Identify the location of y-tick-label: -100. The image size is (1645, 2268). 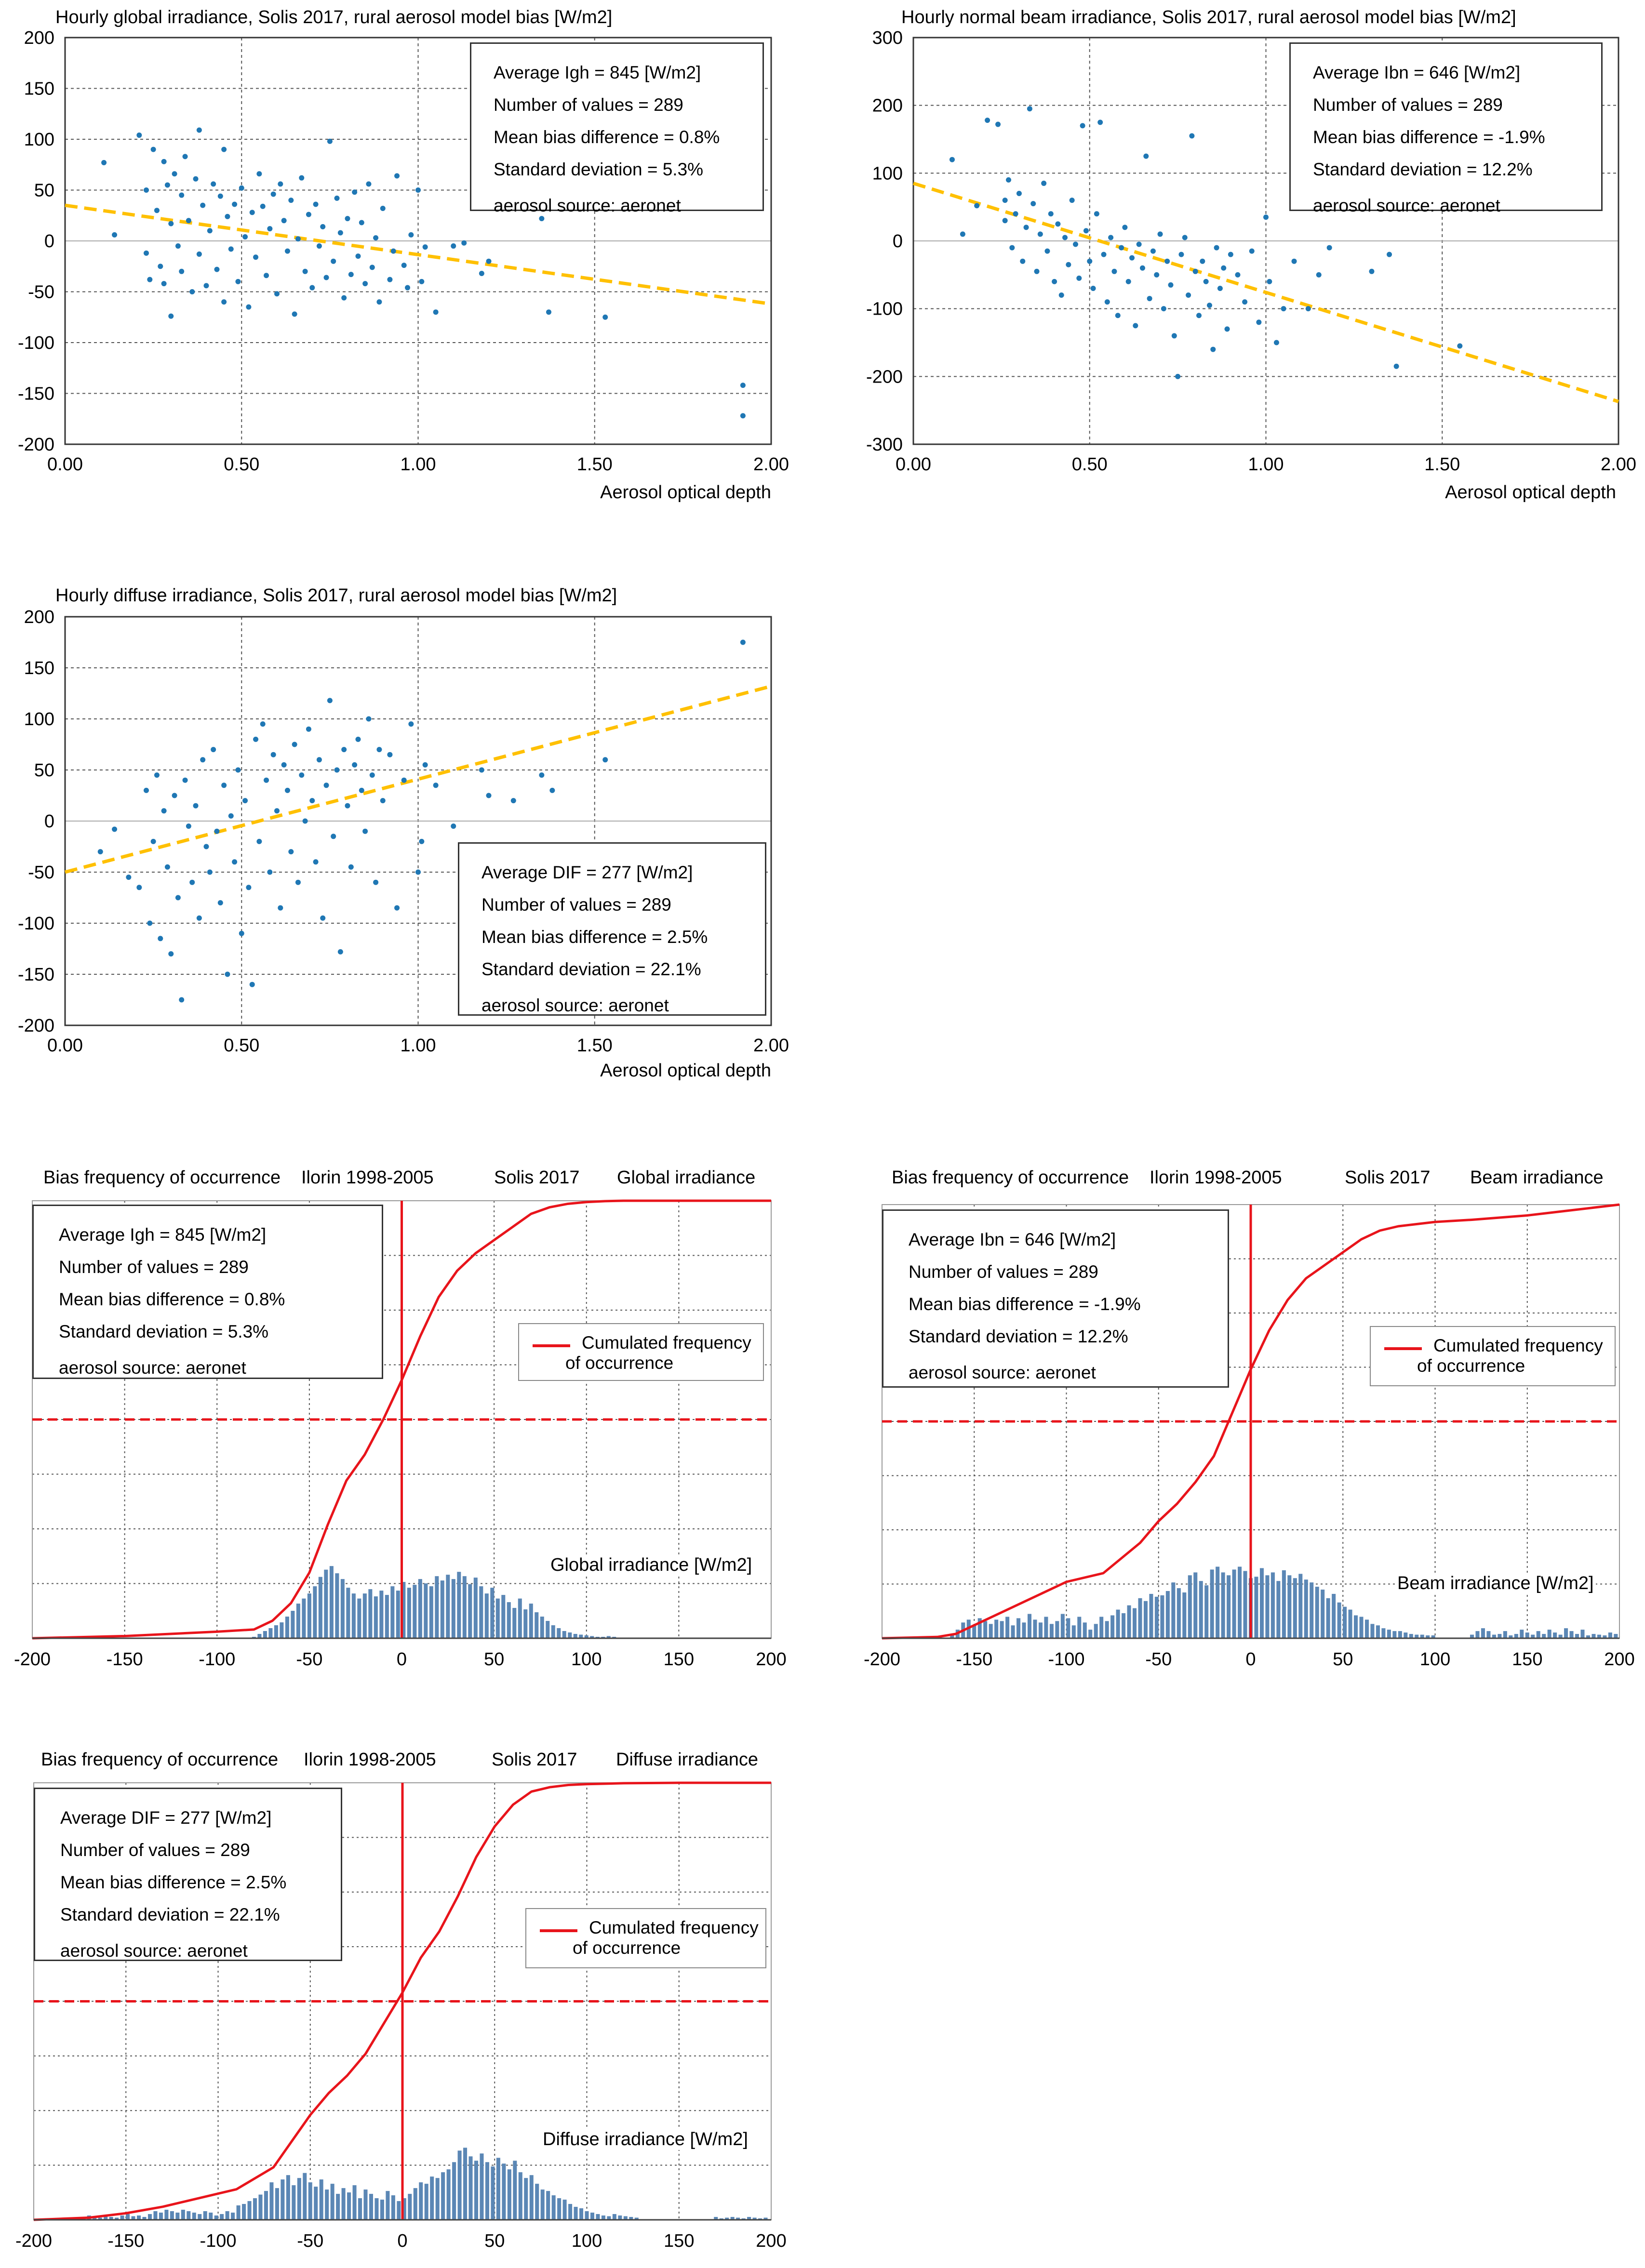
(36, 343).